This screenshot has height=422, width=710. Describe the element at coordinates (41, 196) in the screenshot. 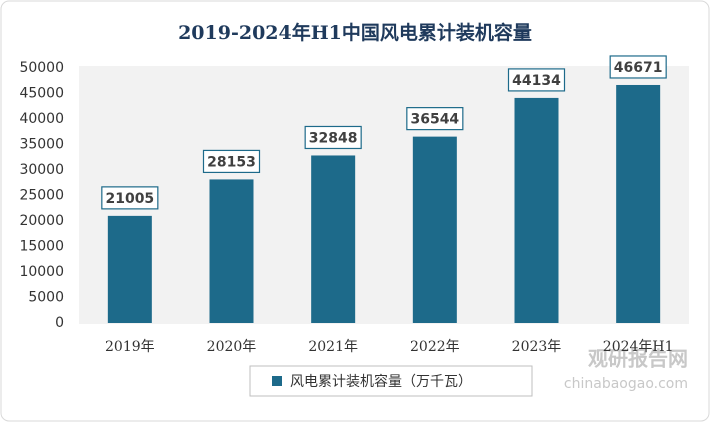

I see `y-tick-label: 25000` at that location.